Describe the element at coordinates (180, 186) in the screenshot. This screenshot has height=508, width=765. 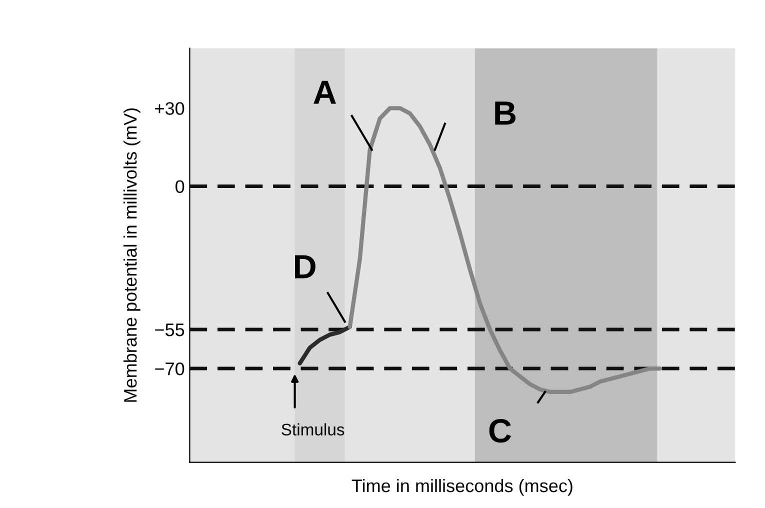
I see `y-tick-label: 0` at that location.